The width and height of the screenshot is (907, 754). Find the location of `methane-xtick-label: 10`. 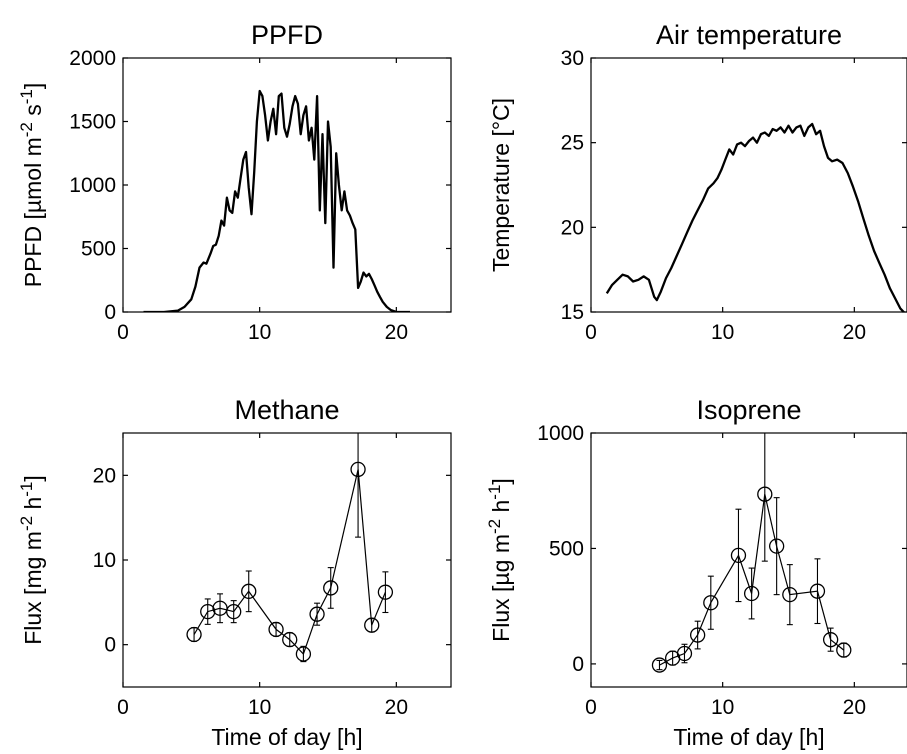

methane-xtick-label: 10 is located at coordinates (259, 707).